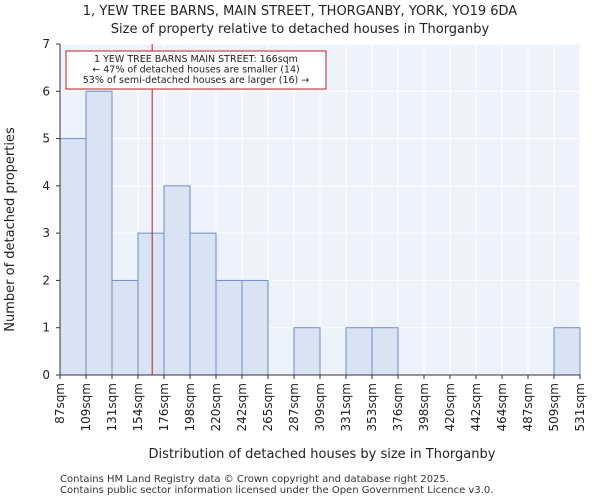  Describe the element at coordinates (46, 91) in the screenshot. I see `y-tick-label: 6` at that location.